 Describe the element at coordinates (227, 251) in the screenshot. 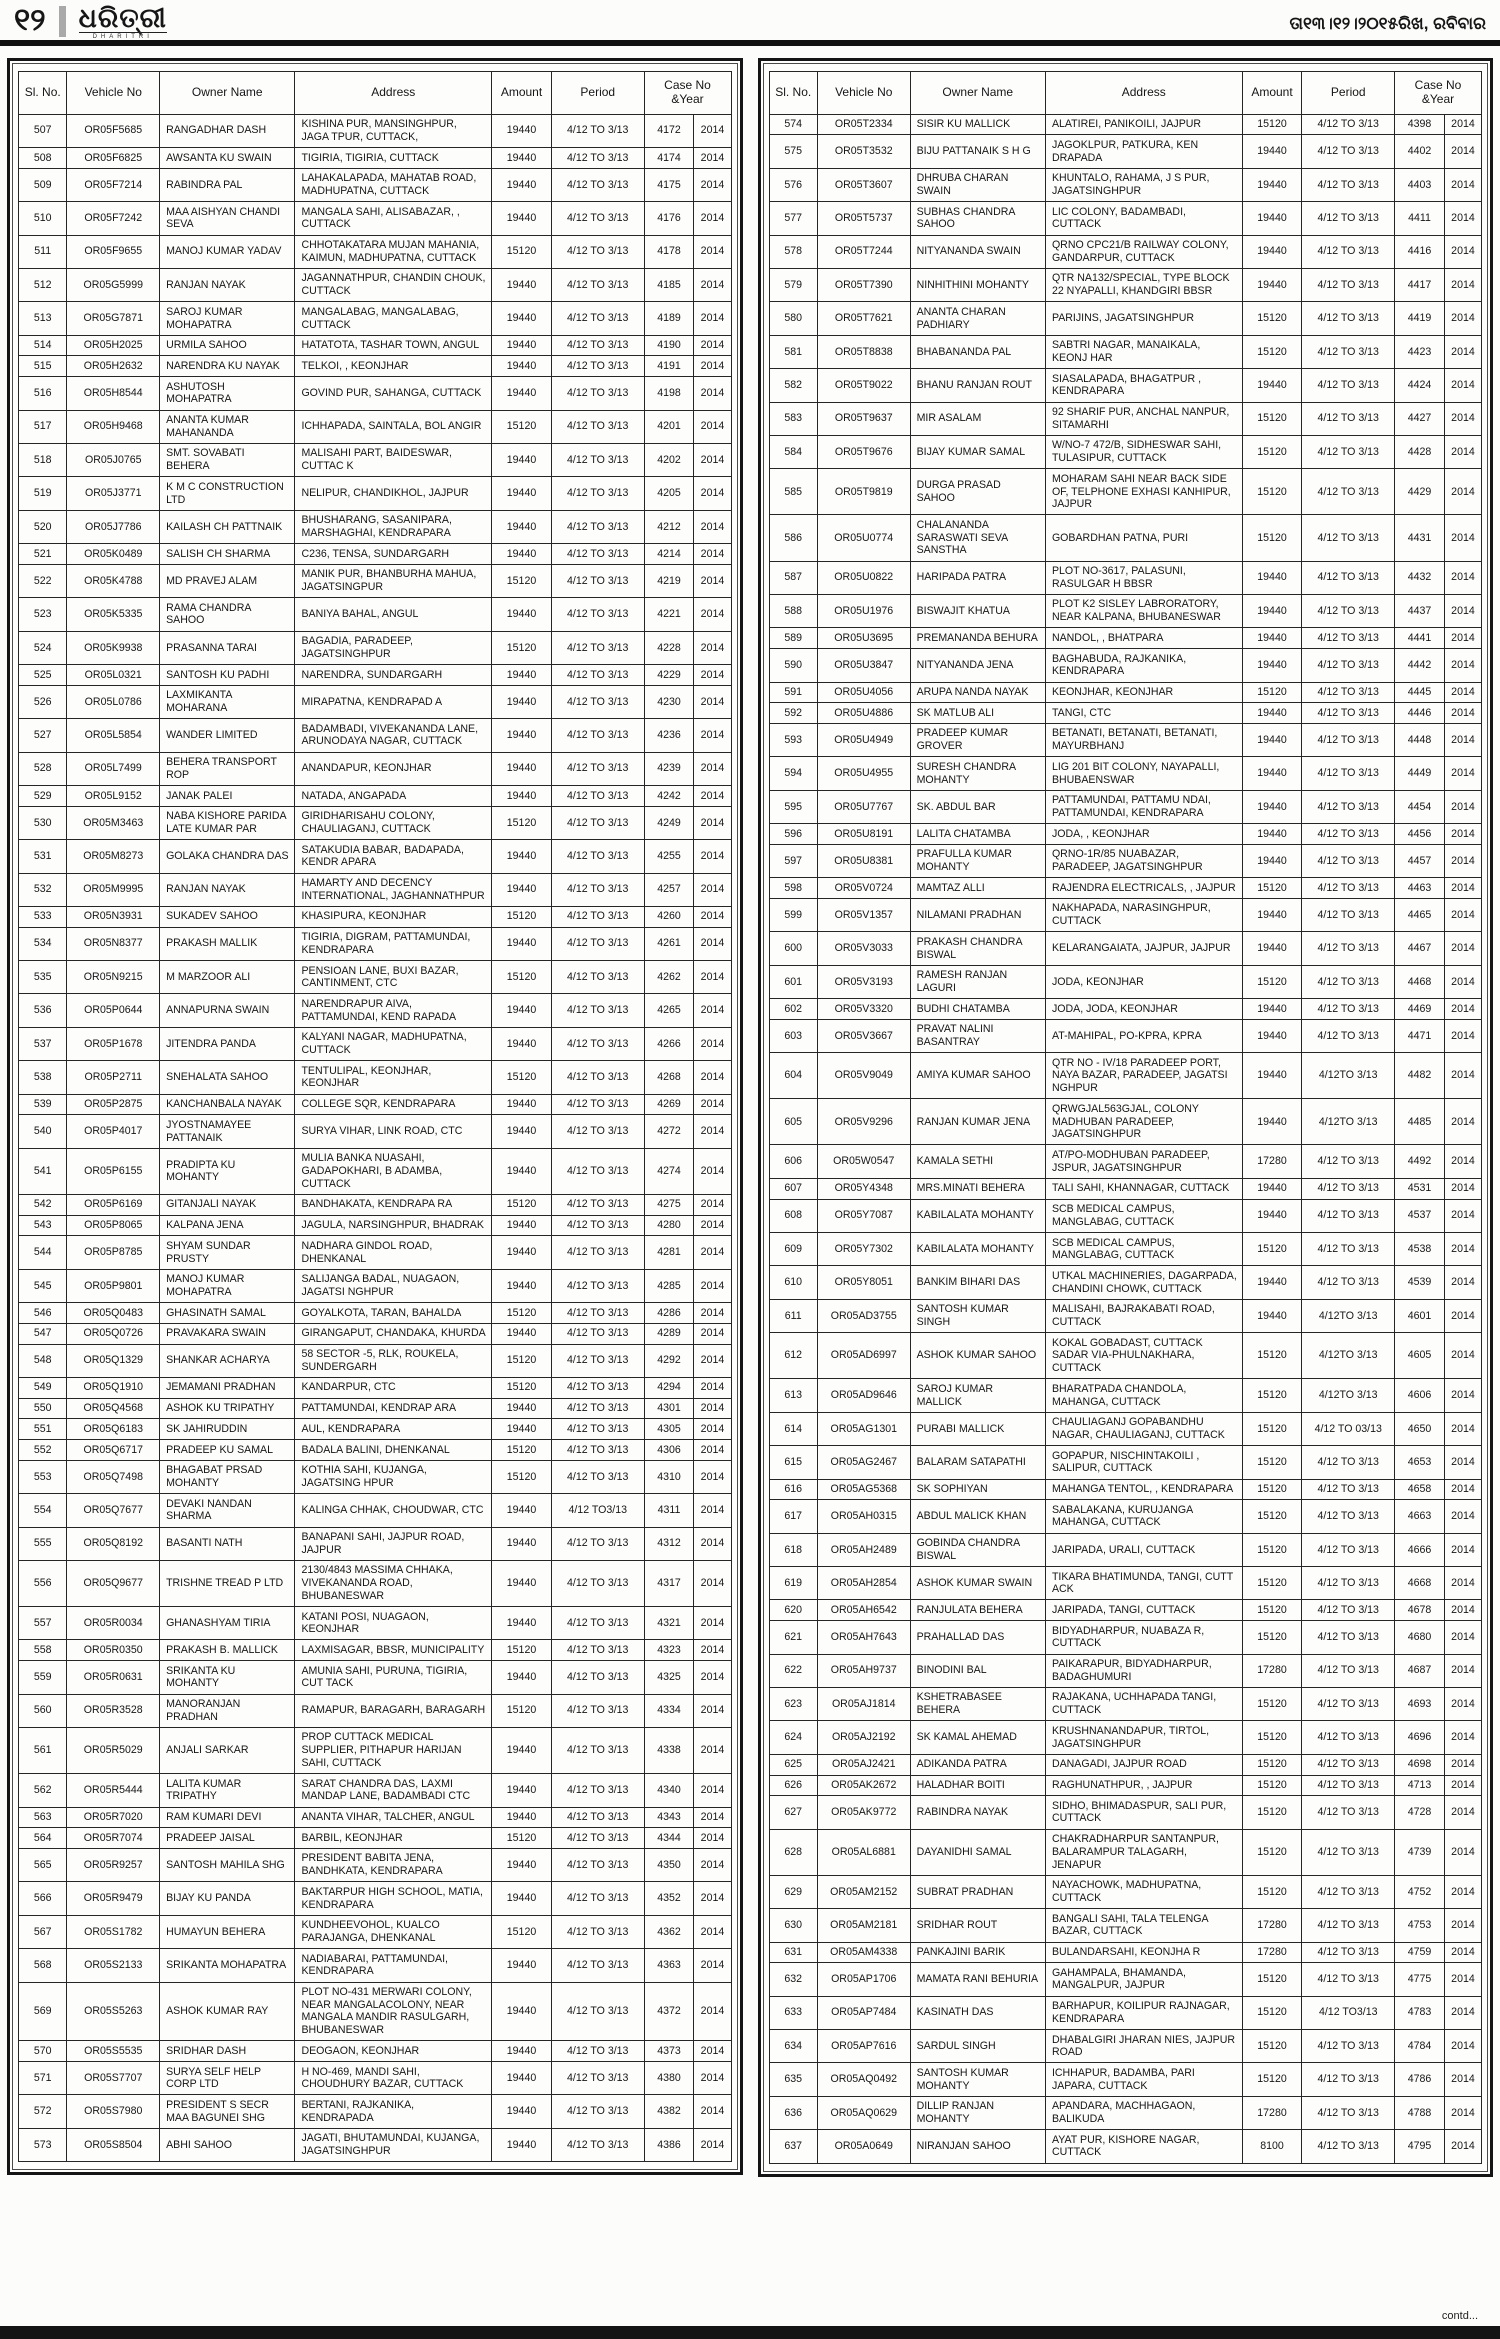

I see `cell-owner-name: MANOJ KUMAR YADAV` at that location.